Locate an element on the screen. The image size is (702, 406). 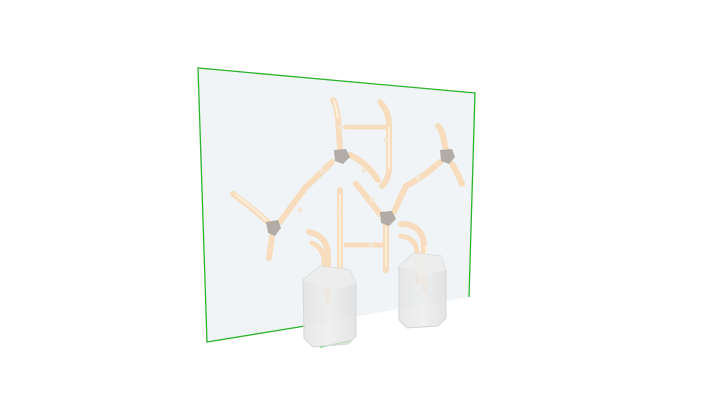
tube-into-right-tank-a is located at coordinates (412, 257).